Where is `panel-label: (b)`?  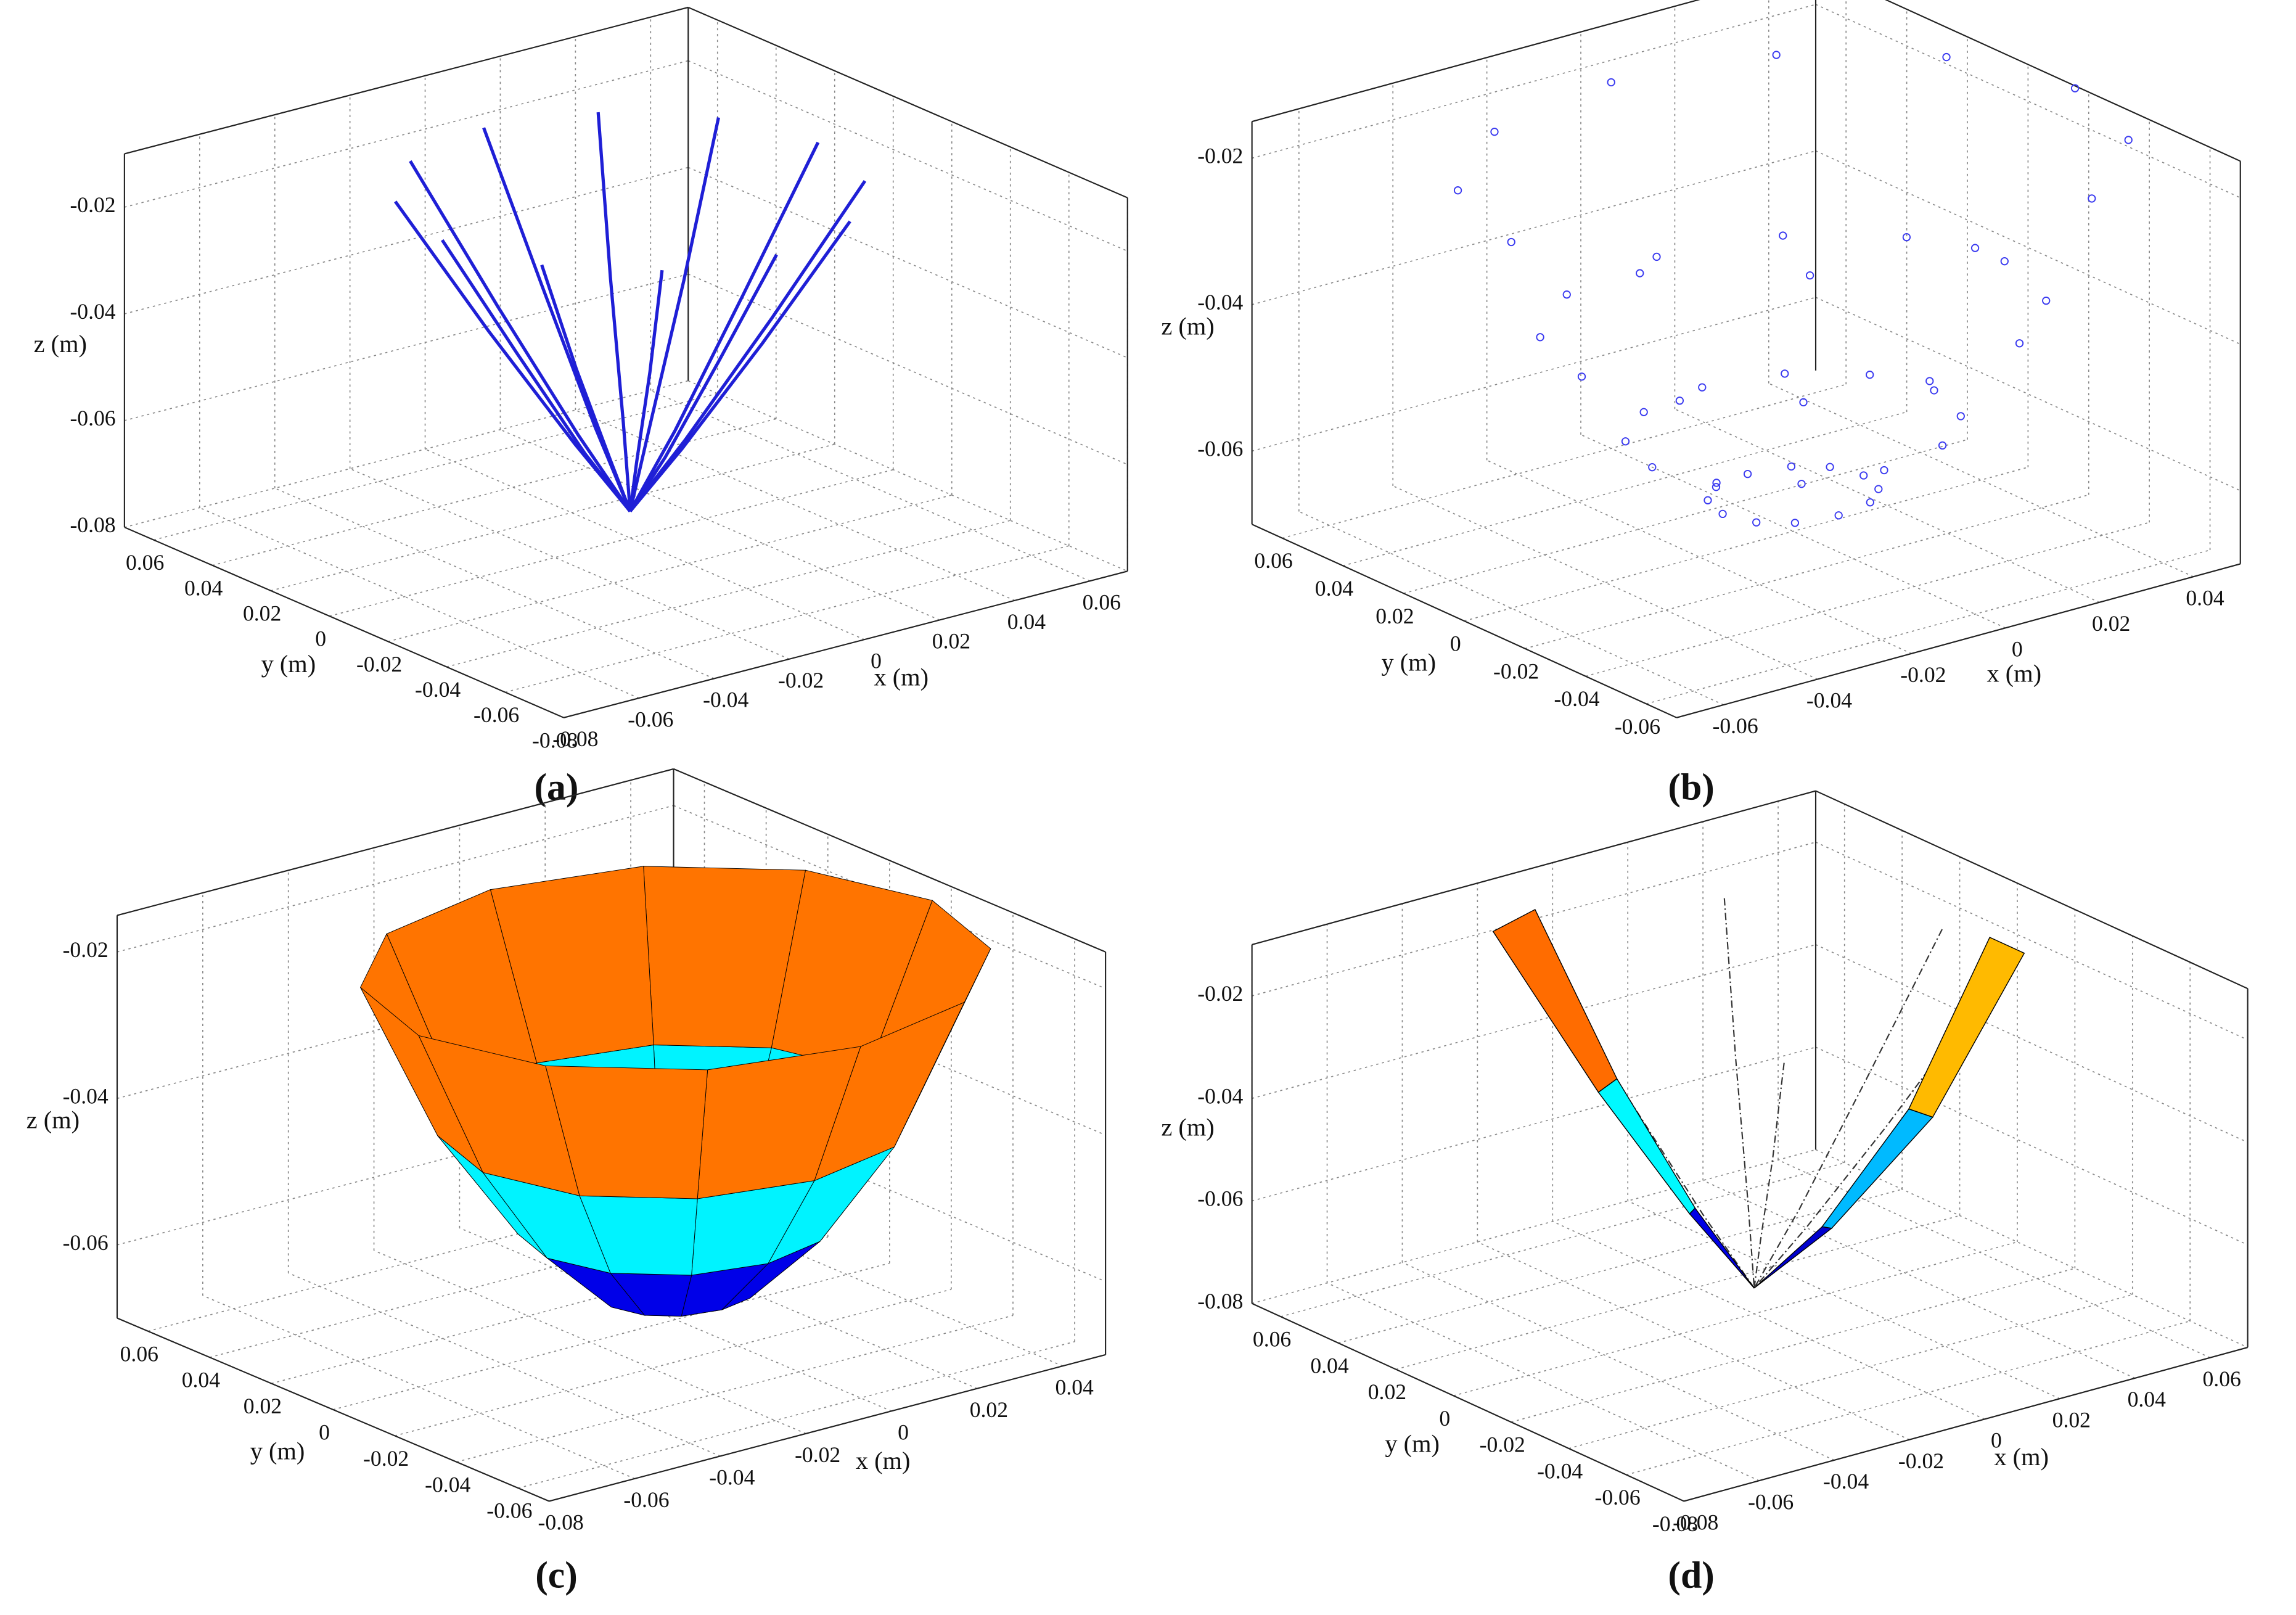 panel-label: (b) is located at coordinates (1691, 787).